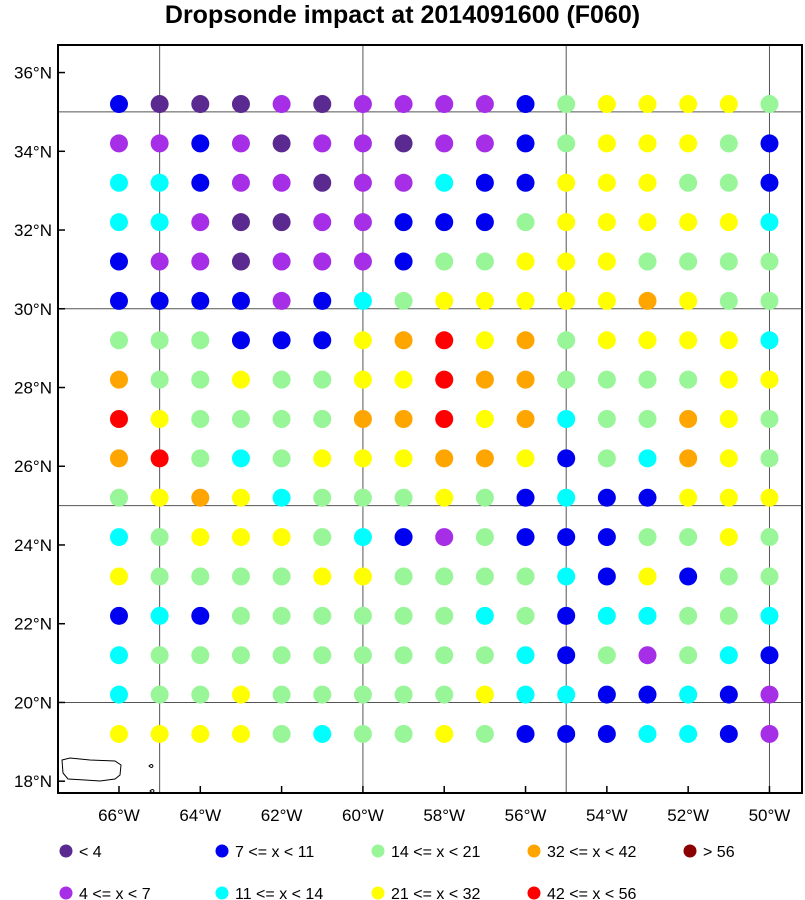  What do you see at coordinates (33, 230) in the screenshot?
I see `y-tick-label: 32°N` at bounding box center [33, 230].